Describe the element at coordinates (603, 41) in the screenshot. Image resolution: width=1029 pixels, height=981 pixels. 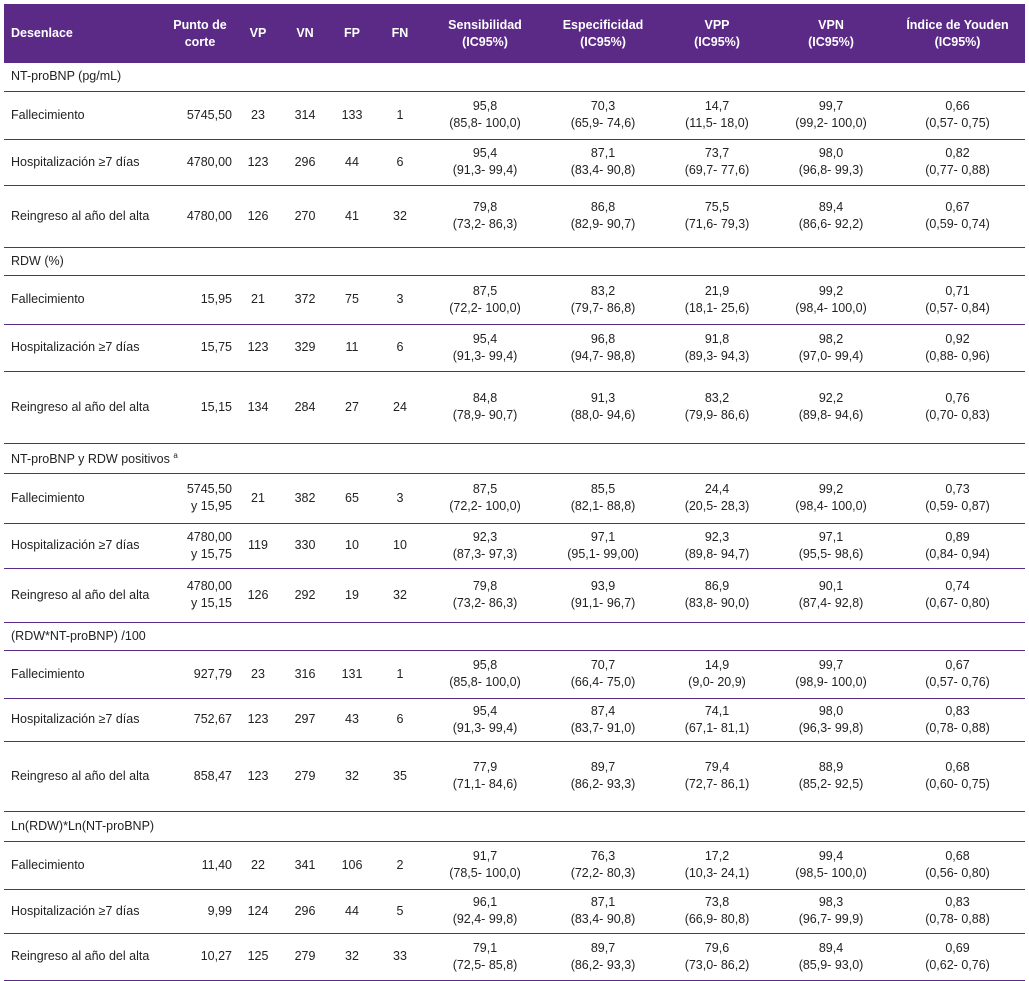
I see `header-especificidad-line2: (IC95%)` at that location.